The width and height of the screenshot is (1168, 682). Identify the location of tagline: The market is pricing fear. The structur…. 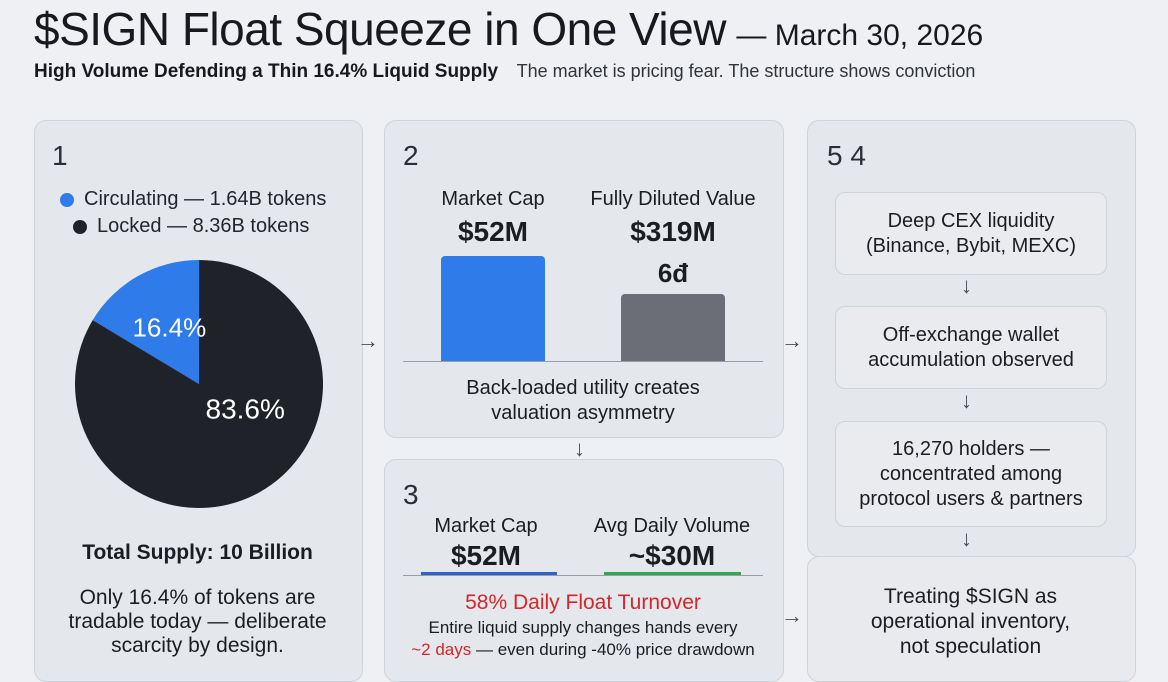
(746, 71).